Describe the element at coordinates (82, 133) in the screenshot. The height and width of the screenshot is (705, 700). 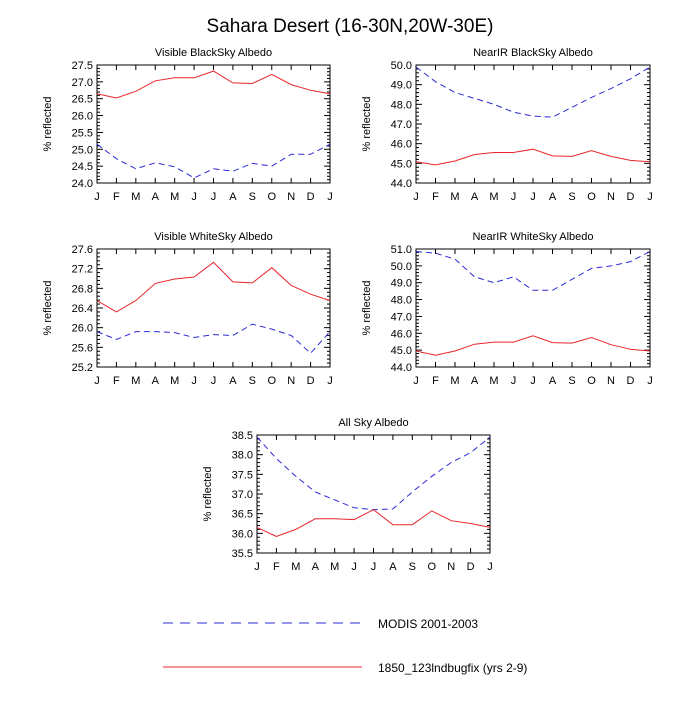
I see `y-tick-label: 25.5` at that location.